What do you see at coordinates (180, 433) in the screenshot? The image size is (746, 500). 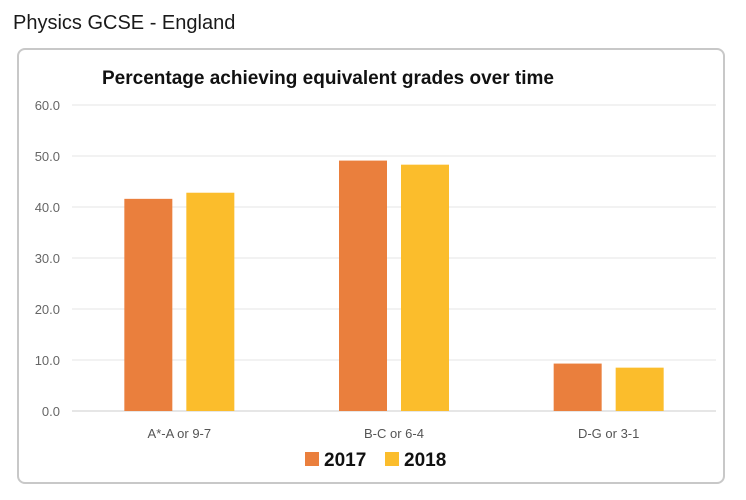 I see `x-category-label: A*-A or 9-7` at bounding box center [180, 433].